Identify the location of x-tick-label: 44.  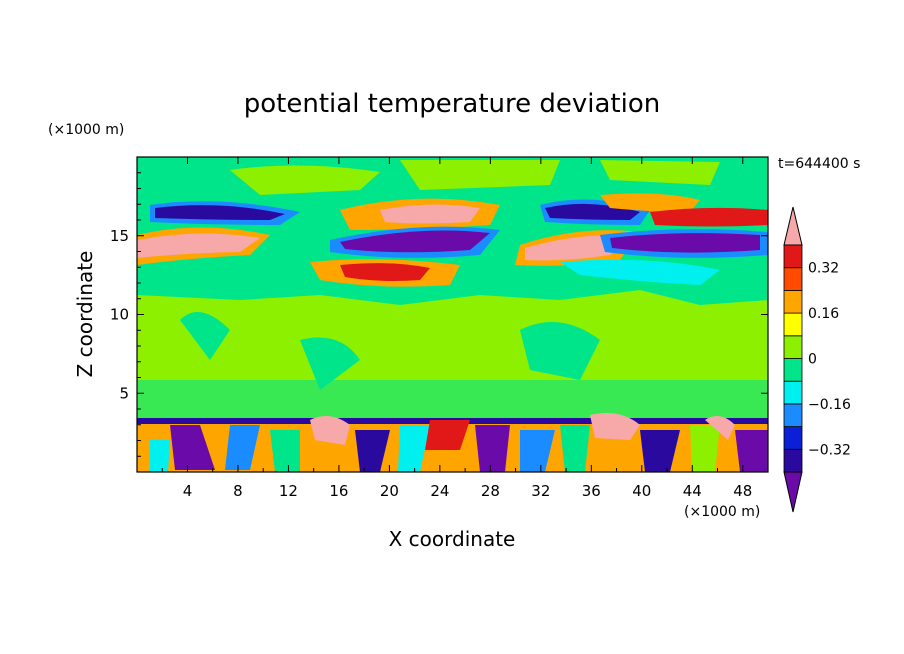
(692, 491).